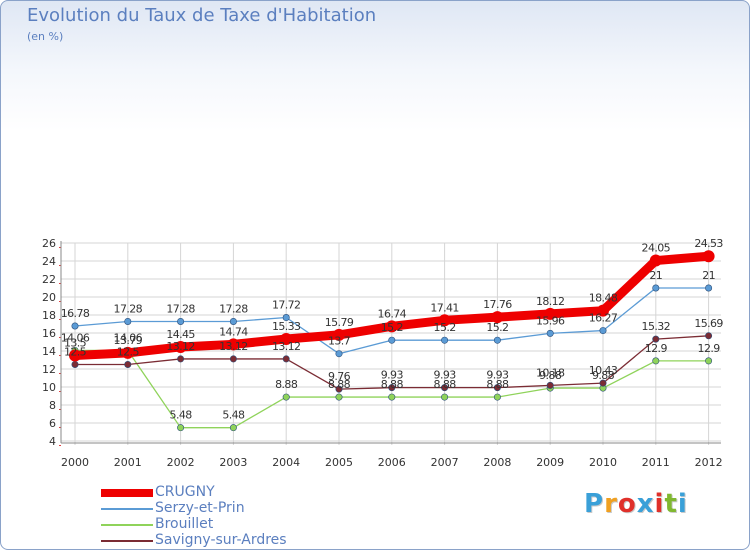 This screenshot has width=750, height=550. Describe the element at coordinates (286, 305) in the screenshot. I see `data-label-serzy-et-prin: 17.72` at that location.